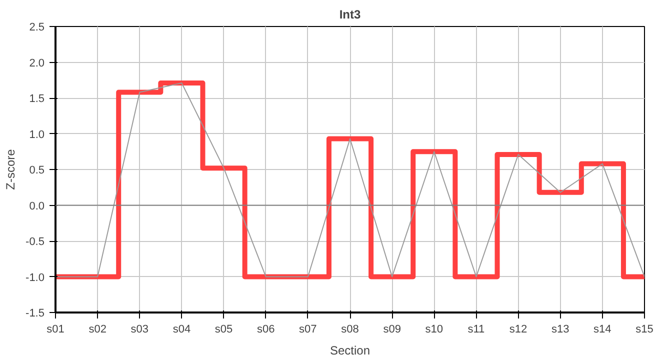  I want to click on y-tick-label: 1.0, so click(37, 134).